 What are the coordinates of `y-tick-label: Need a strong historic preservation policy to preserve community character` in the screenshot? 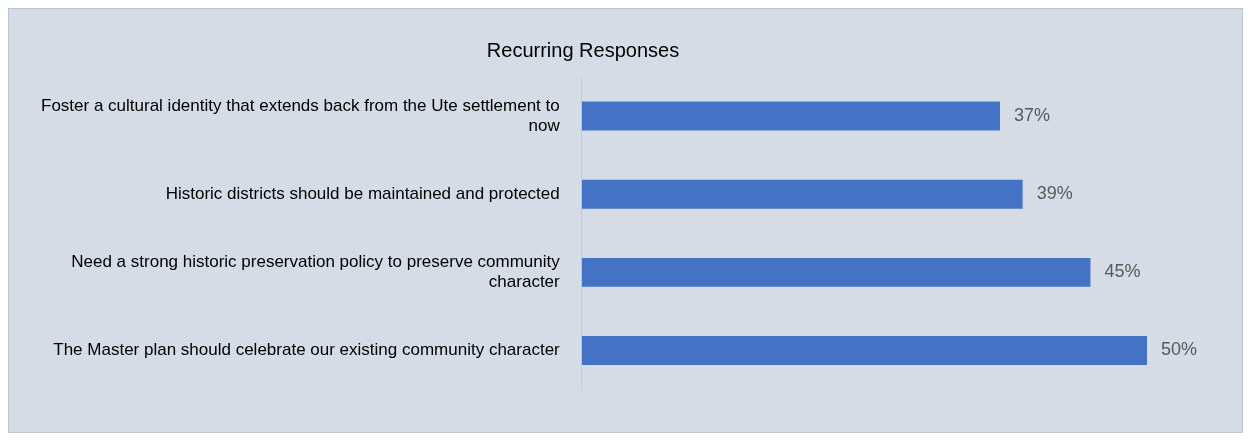 It's located at (316, 271).